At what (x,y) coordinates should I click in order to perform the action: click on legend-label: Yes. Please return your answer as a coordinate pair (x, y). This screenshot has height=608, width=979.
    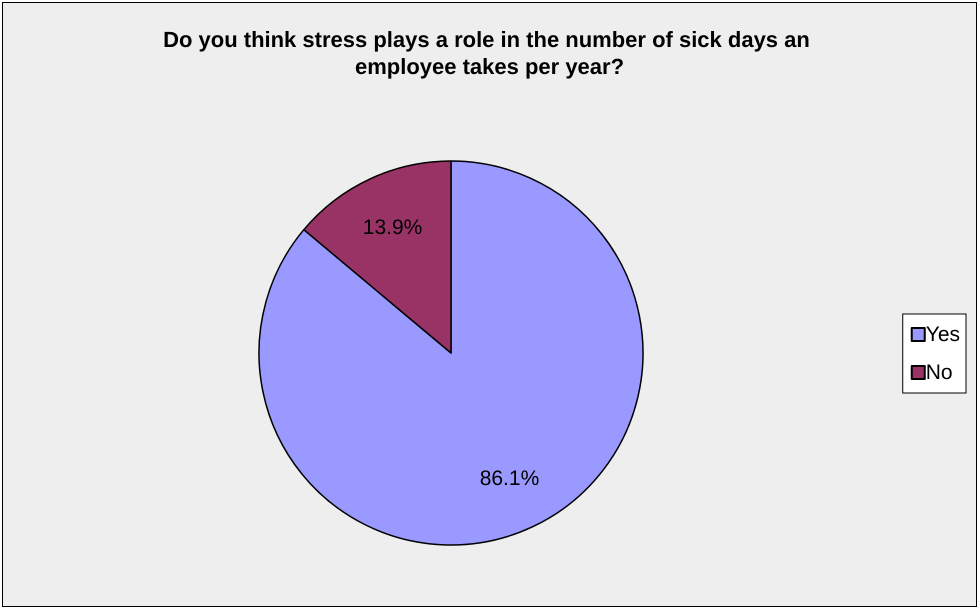
    Looking at the image, I should click on (943, 334).